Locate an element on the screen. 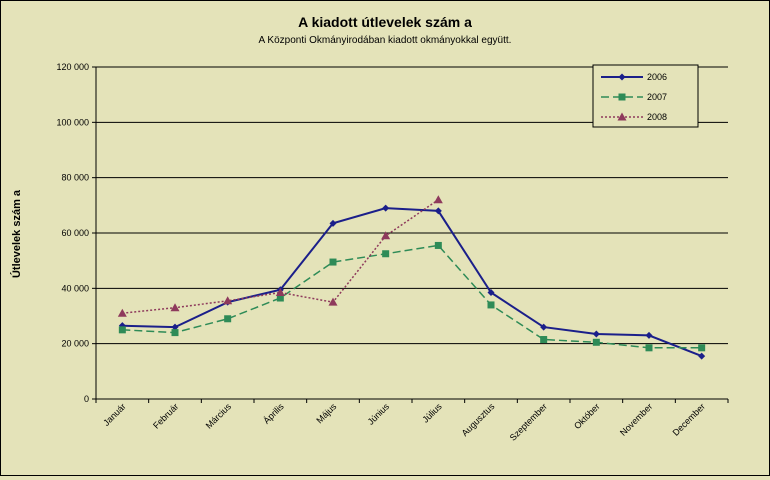  y-tick-label: 80 000 is located at coordinates (75, 178).